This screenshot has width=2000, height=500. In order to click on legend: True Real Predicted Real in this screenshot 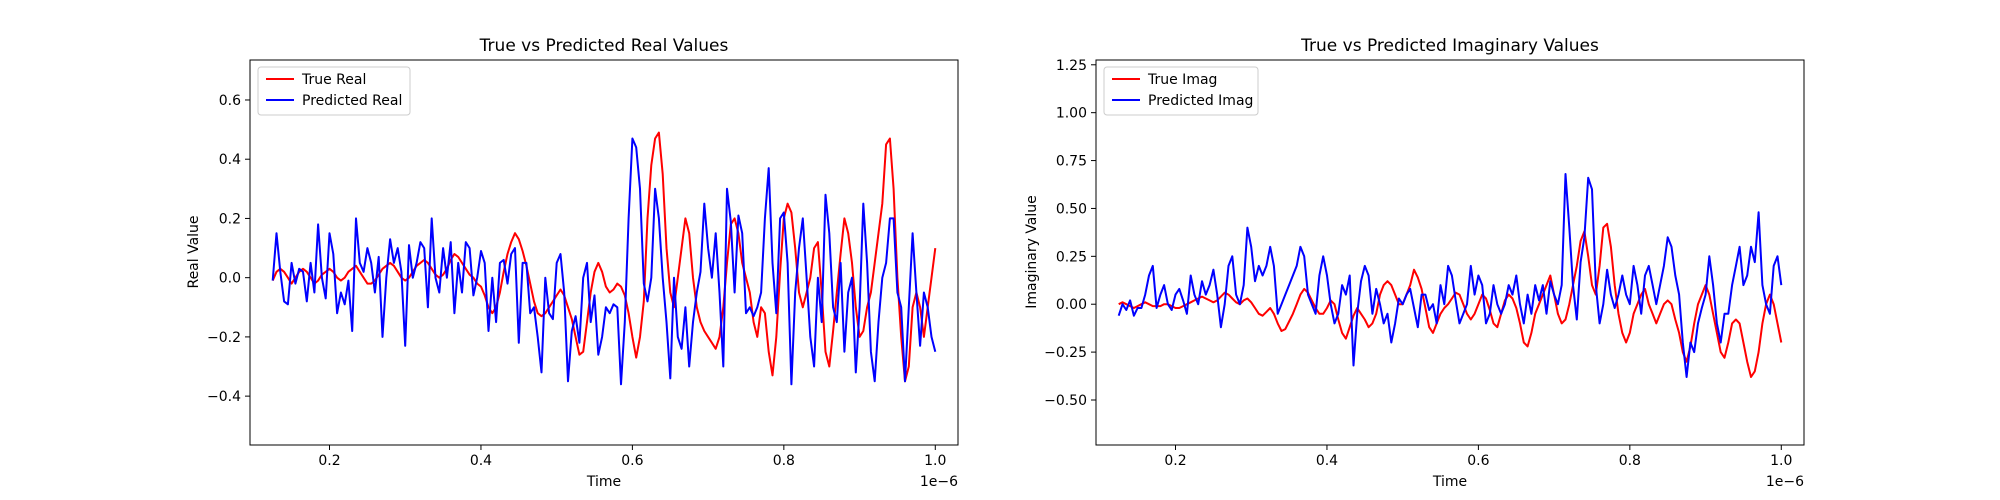, I will do `click(334, 91)`.